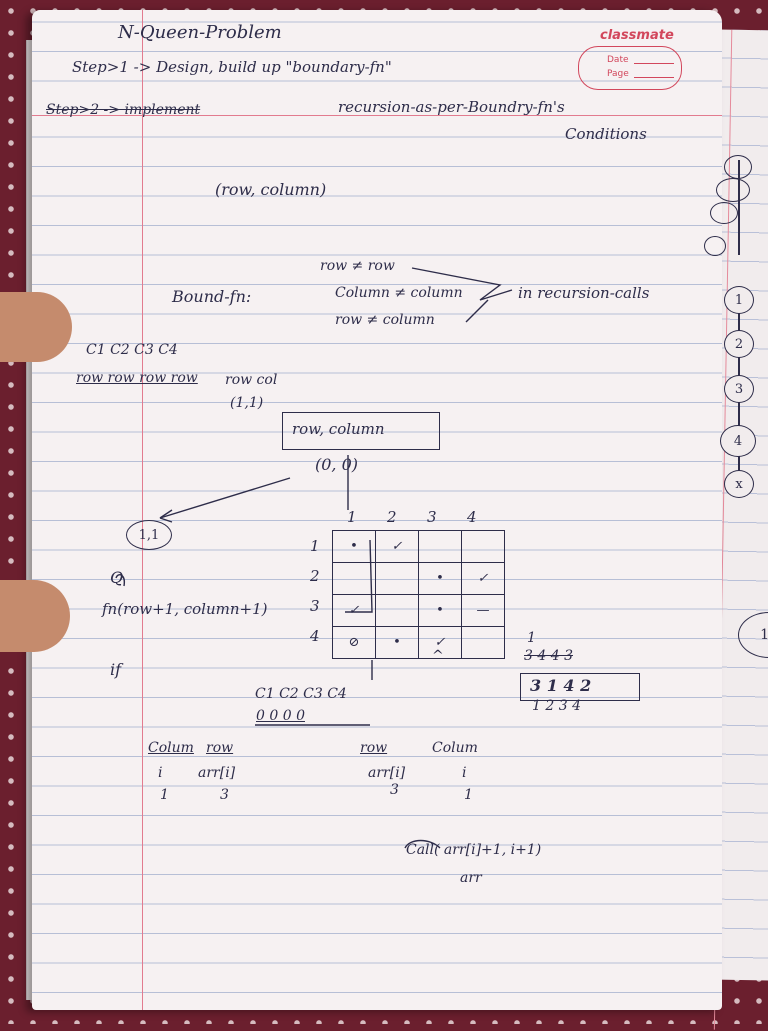 The height and width of the screenshot is (1031, 768). What do you see at coordinates (251, 380) in the screenshot?
I see `row-col-label: row col` at bounding box center [251, 380].